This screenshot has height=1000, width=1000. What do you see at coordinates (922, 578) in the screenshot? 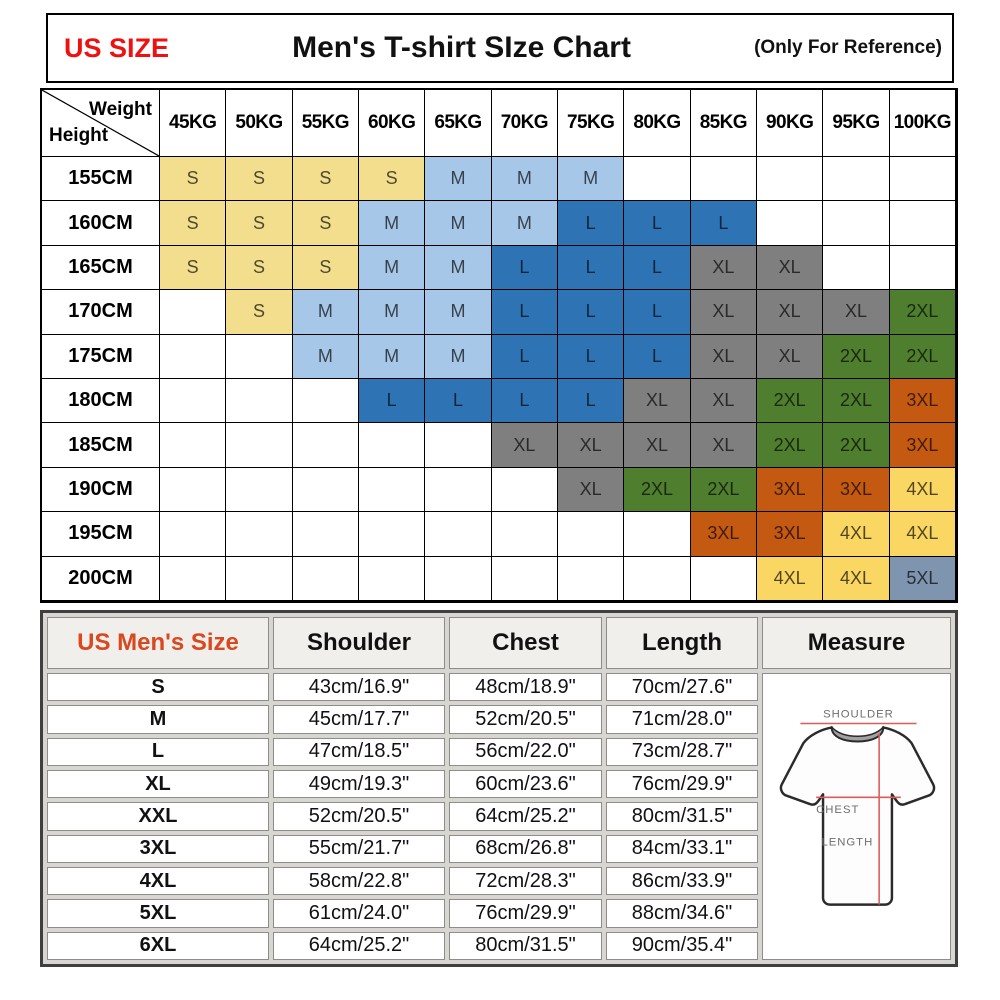
I see `size-cell: 5XL` at bounding box center [922, 578].